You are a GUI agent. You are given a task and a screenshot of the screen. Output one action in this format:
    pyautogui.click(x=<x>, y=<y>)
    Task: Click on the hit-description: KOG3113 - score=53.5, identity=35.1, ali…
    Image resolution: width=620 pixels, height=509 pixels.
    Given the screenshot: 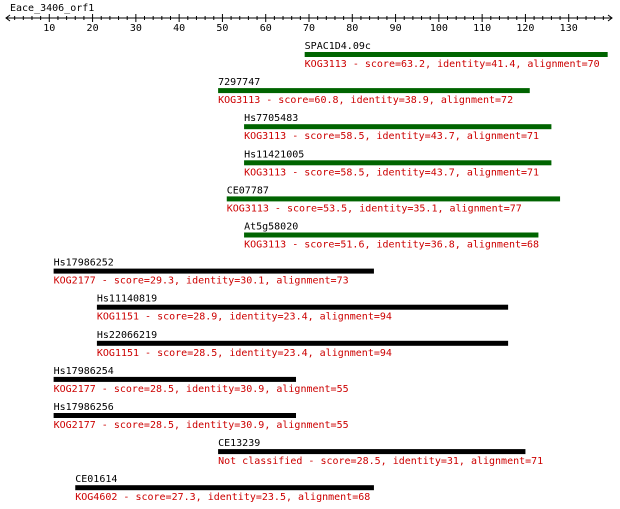 What is the action you would take?
    pyautogui.click(x=374, y=208)
    